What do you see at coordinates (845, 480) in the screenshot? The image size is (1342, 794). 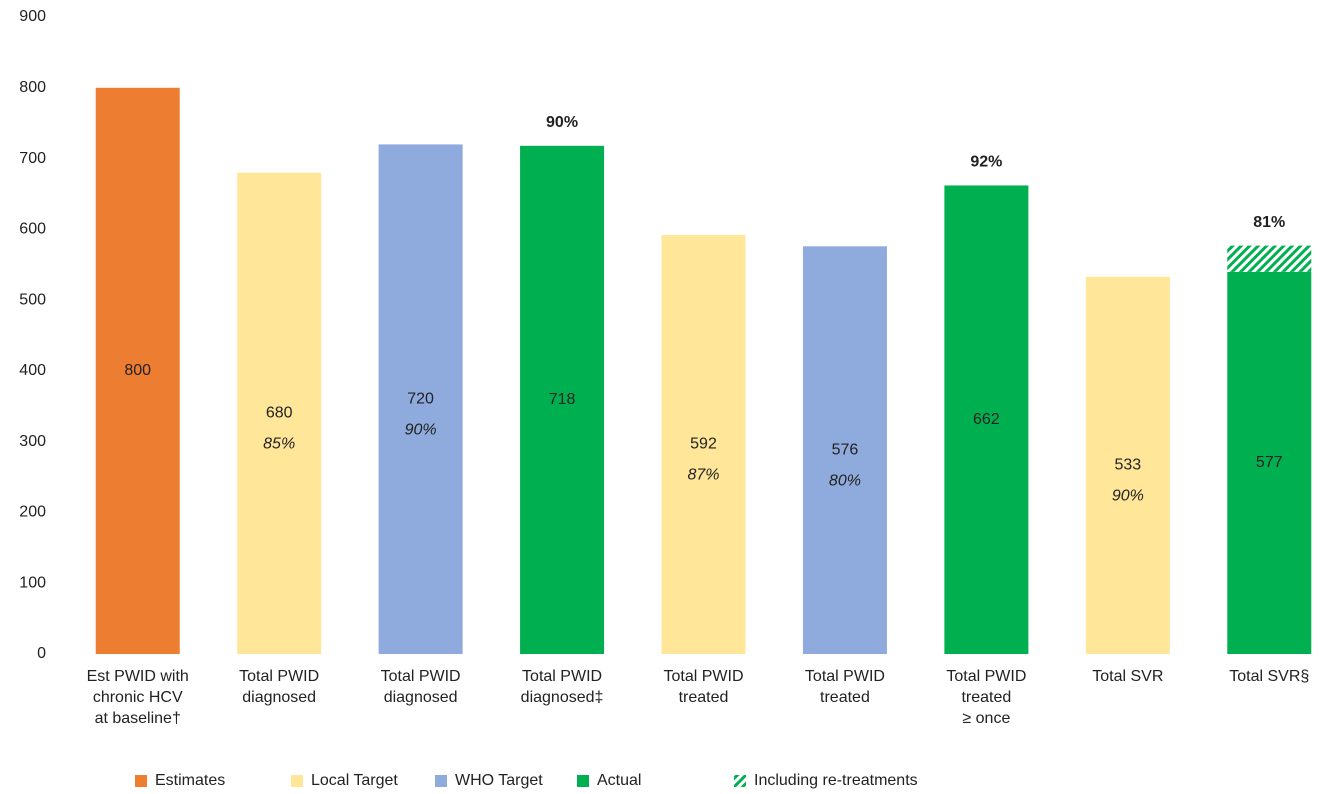 I see `percent-label: 80%` at bounding box center [845, 480].